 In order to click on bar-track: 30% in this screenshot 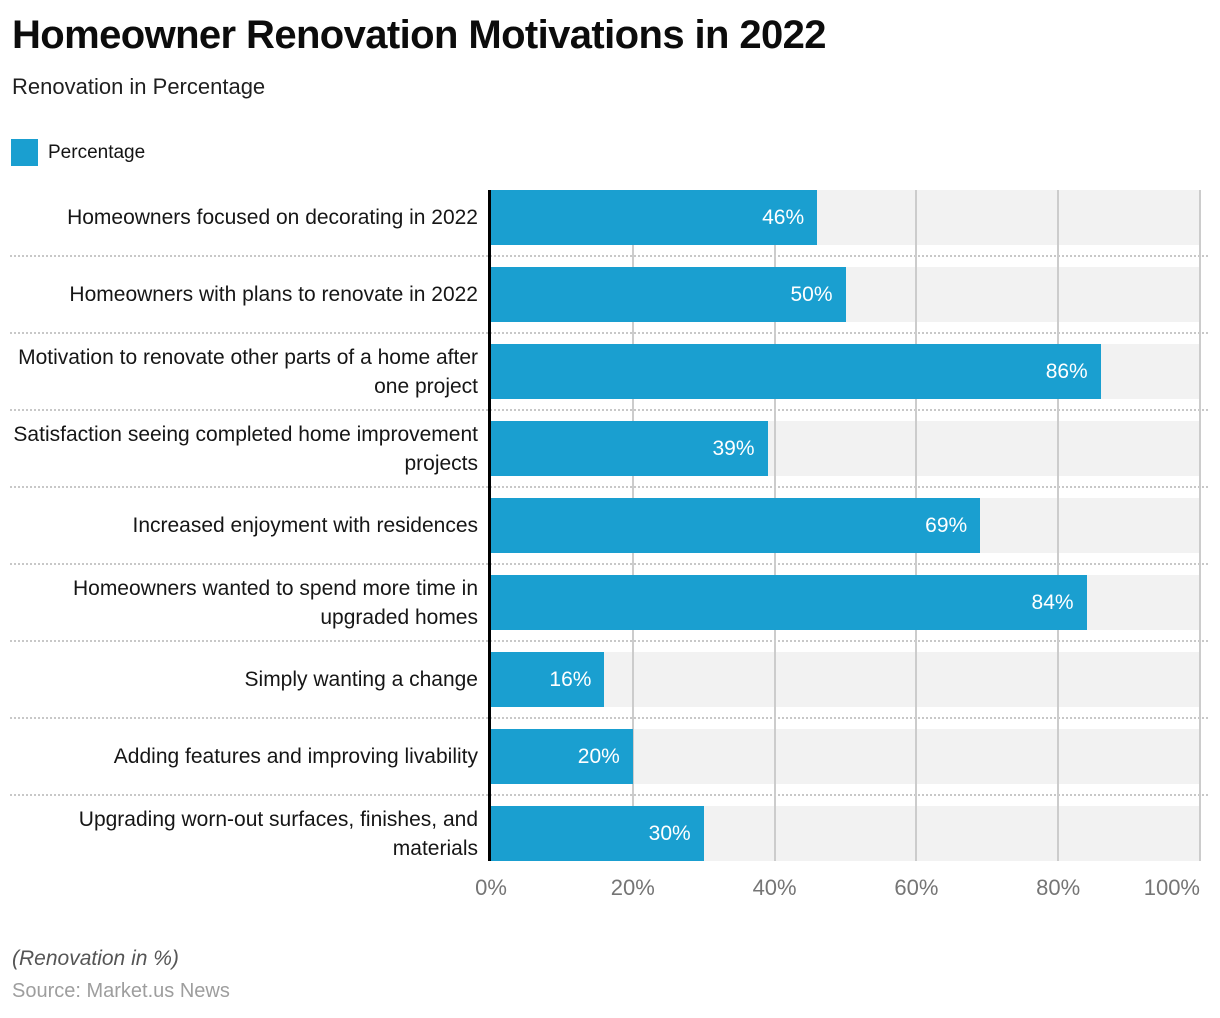, I will do `click(845, 833)`.